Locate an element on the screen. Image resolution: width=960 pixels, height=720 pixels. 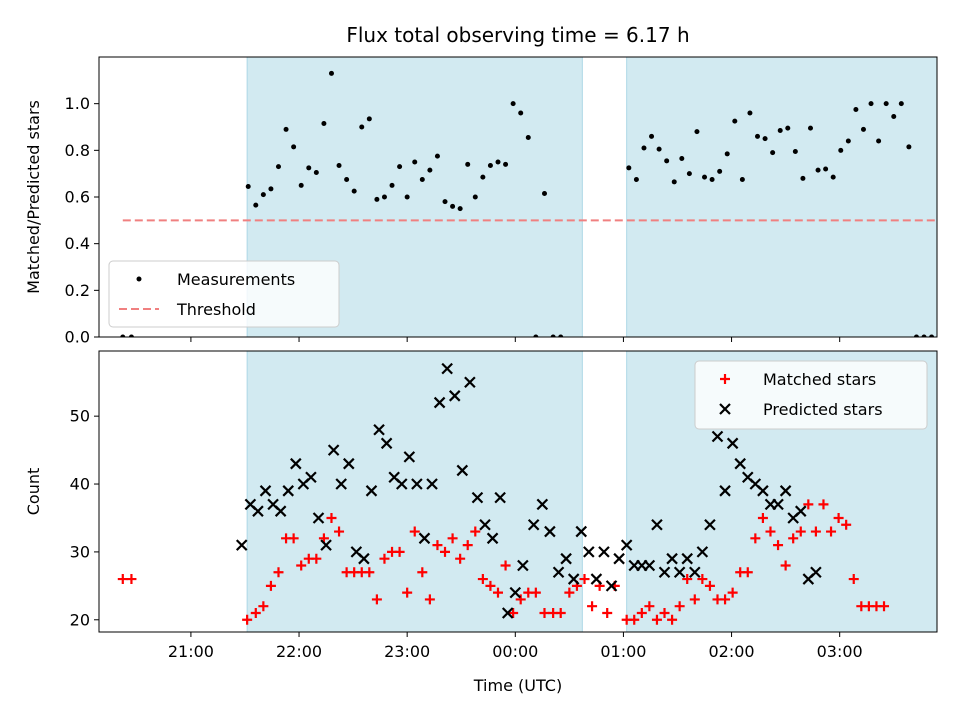
y-axis-label: Matched/Predicted stars is located at coordinates (33, 197).